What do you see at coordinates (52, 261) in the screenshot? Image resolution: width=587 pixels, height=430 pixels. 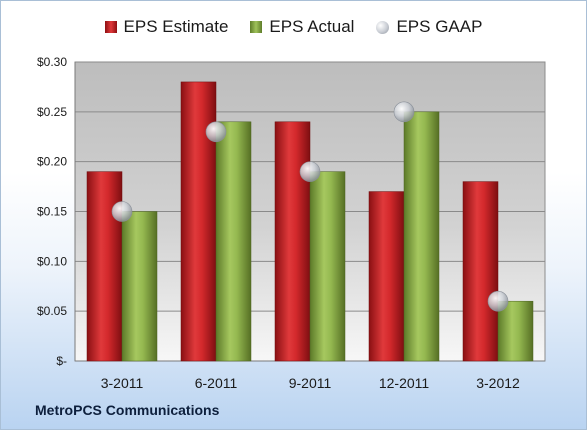 I see `y-tick-label: $0.10` at bounding box center [52, 261].